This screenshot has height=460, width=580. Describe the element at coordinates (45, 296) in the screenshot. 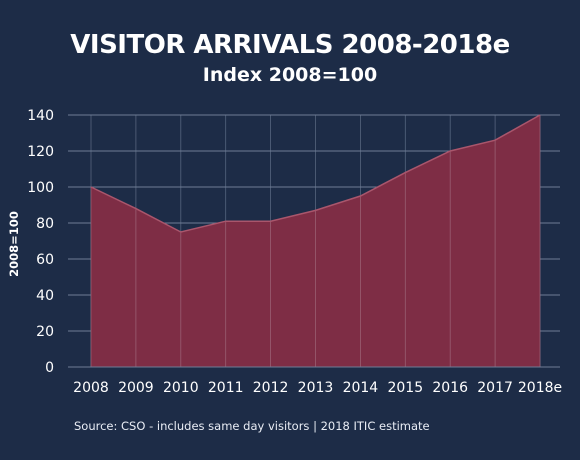

I see `y-tick-label: 40` at that location.